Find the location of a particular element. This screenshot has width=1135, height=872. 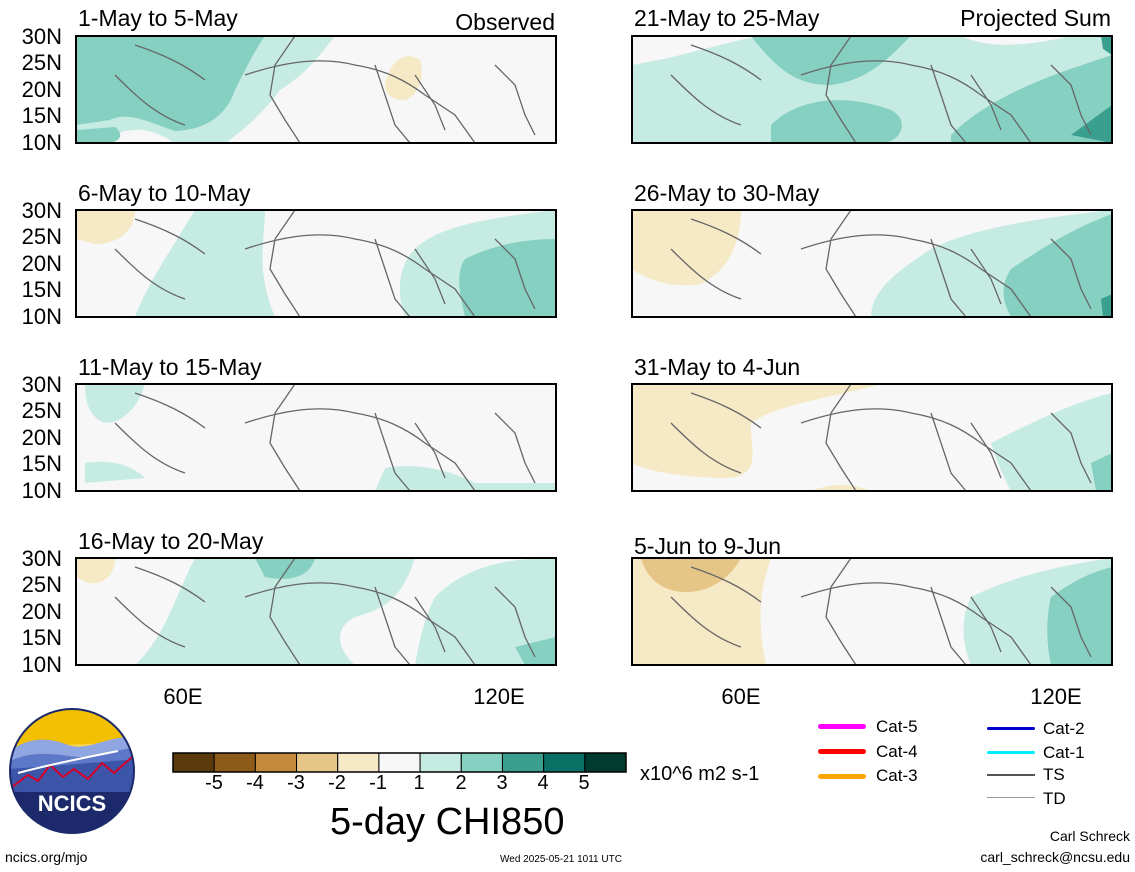

legend-label-cat2: Cat-2 is located at coordinates (1064, 728).